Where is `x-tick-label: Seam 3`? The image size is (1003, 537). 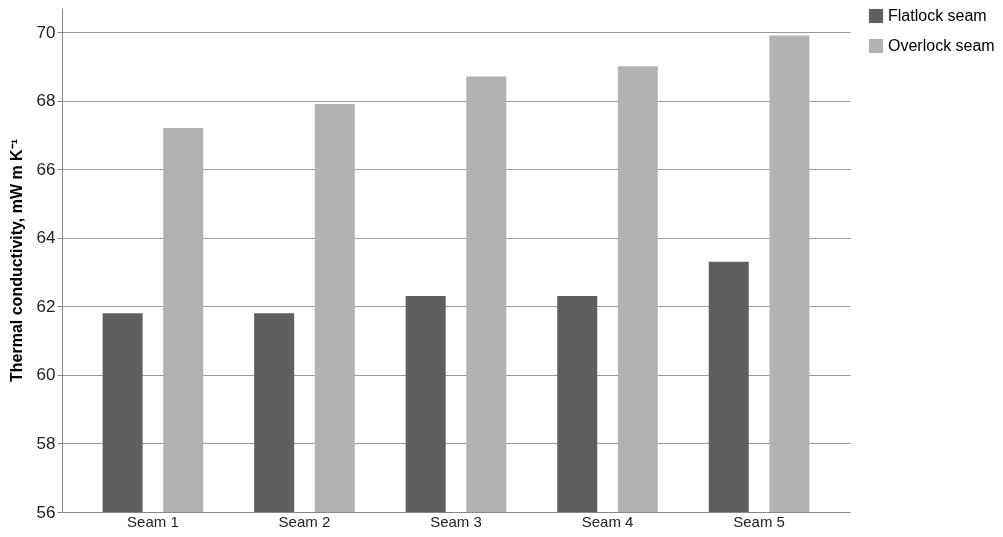
x-tick-label: Seam 3 is located at coordinates (456, 521).